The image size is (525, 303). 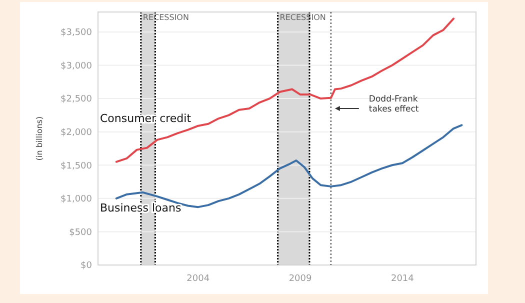 I want to click on x-tick-label: 2009, so click(x=300, y=279).